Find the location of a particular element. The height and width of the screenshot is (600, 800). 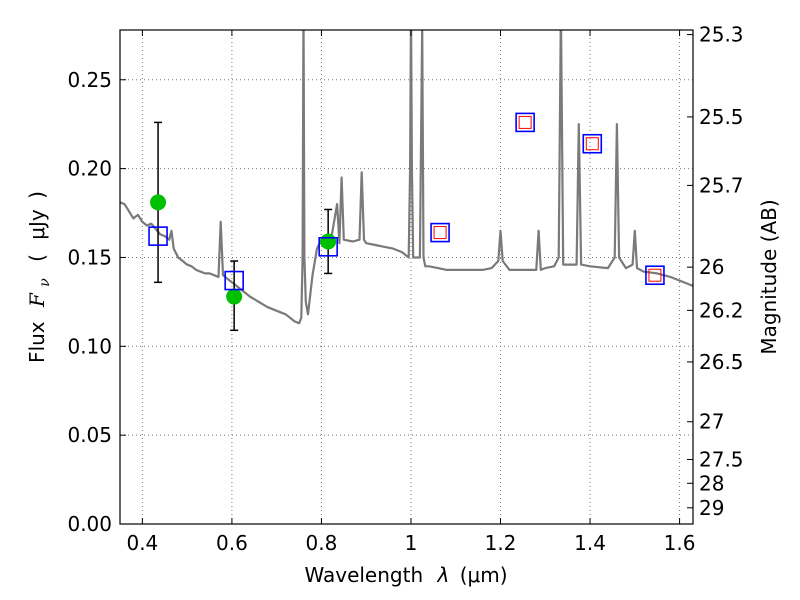

mag-tick-label: 26.5 is located at coordinates (721, 362).